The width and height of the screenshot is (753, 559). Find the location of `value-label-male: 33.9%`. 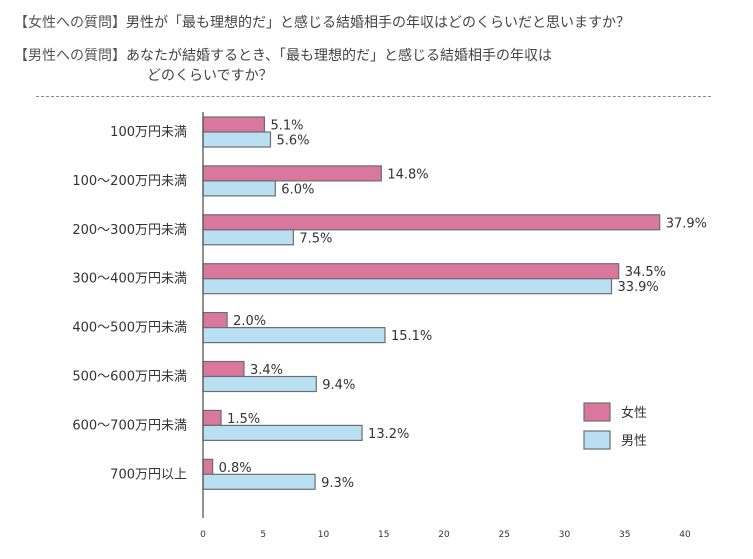

value-label-male: 33.9% is located at coordinates (637, 287).